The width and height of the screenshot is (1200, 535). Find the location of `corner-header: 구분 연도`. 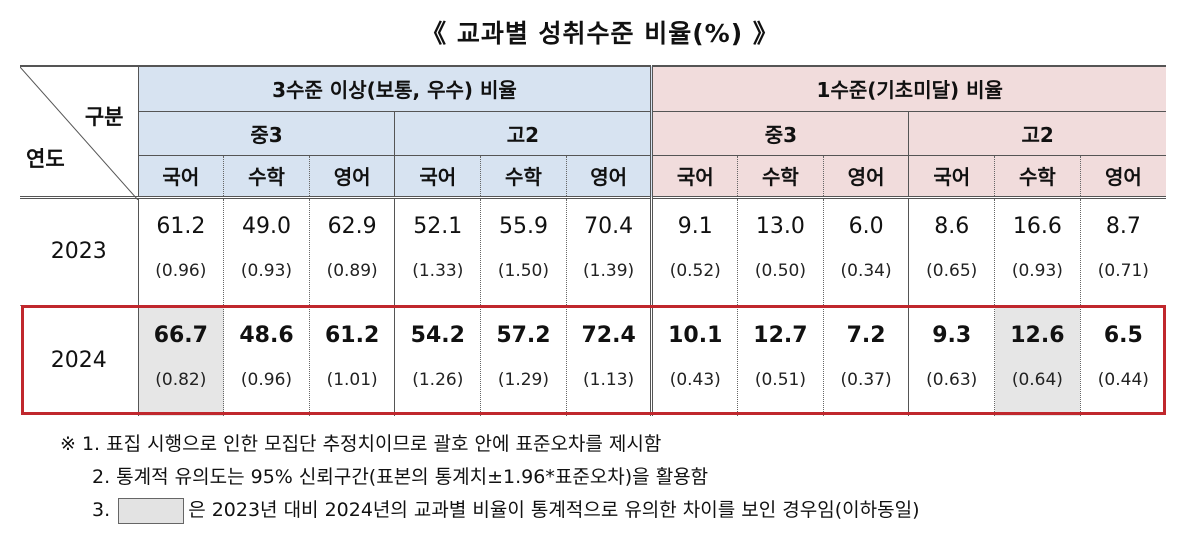

corner-header: 구분 연도 is located at coordinates (79, 132).